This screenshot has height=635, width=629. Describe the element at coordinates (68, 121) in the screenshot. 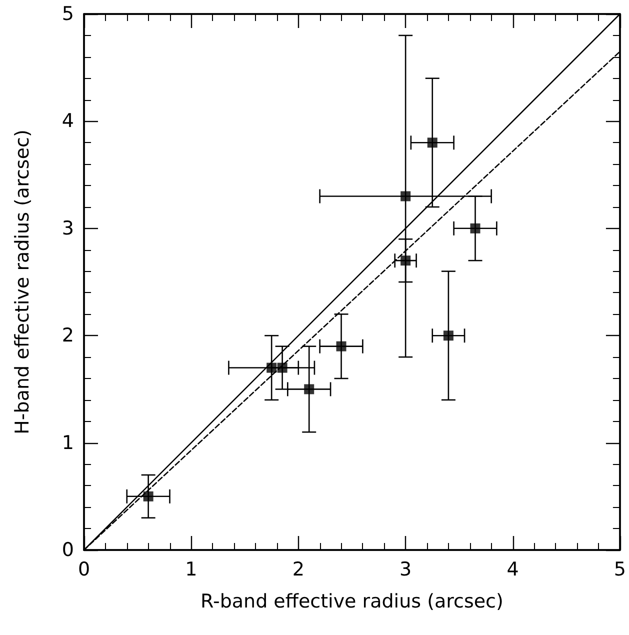

I see `y-tick-label: 4` at that location.